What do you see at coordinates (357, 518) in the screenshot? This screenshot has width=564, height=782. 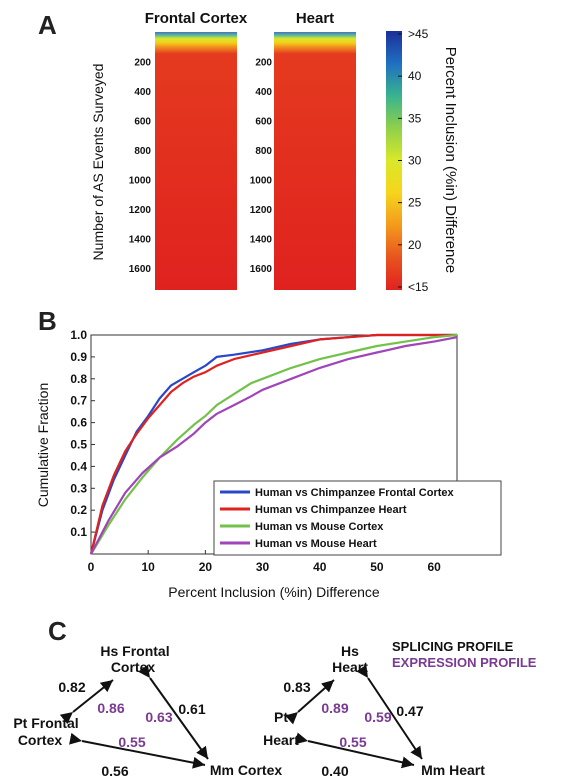 I see `legend-box` at bounding box center [357, 518].